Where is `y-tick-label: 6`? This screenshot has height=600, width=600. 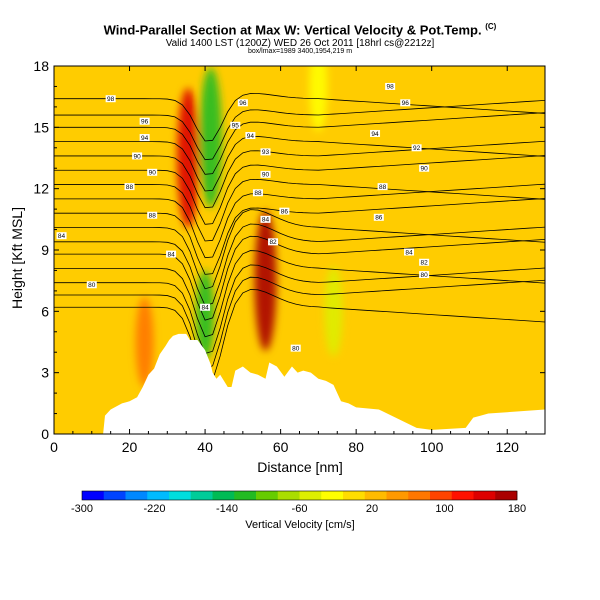
y-tick-label: 6 is located at coordinates (45, 311).